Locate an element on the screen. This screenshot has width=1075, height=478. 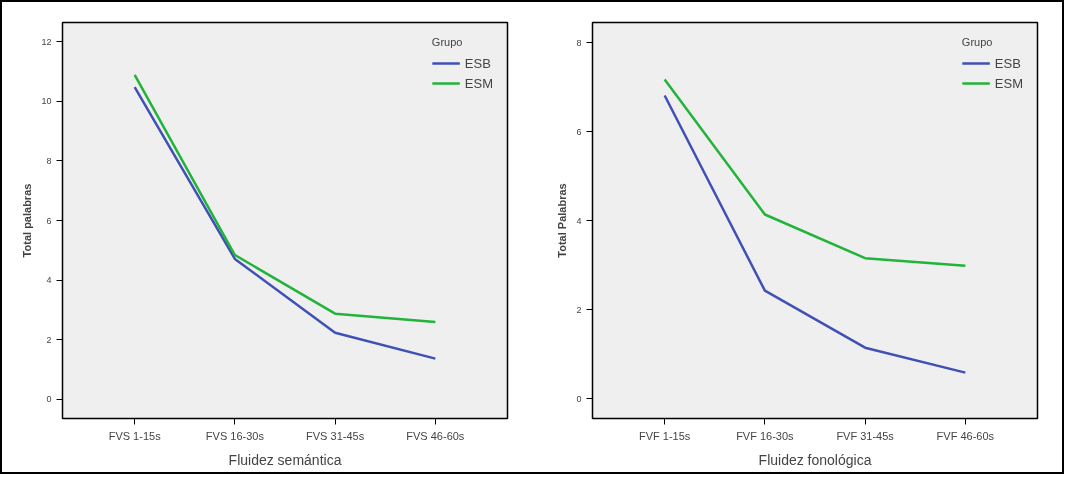
x-tick-label: FVS 46-60s is located at coordinates (435, 435).